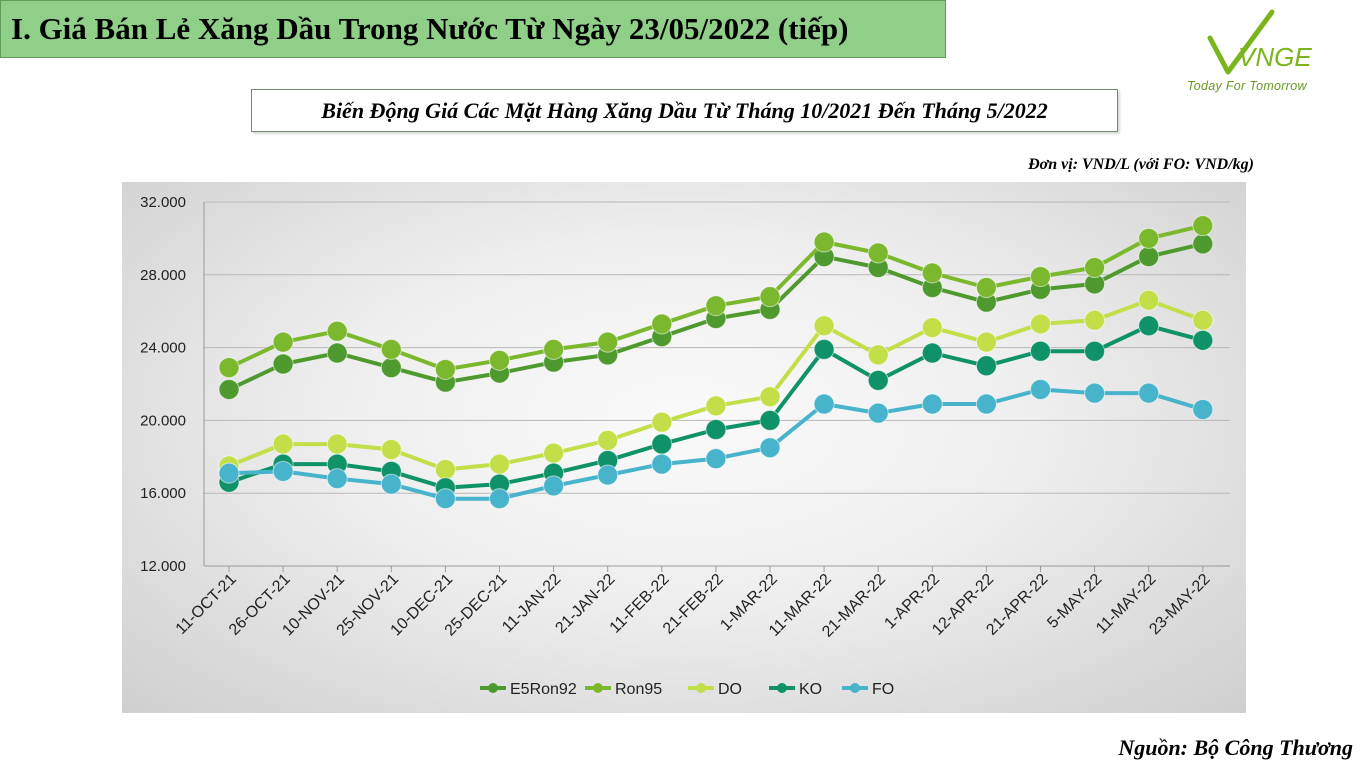  I want to click on legend-label-ko: KO, so click(810, 689).